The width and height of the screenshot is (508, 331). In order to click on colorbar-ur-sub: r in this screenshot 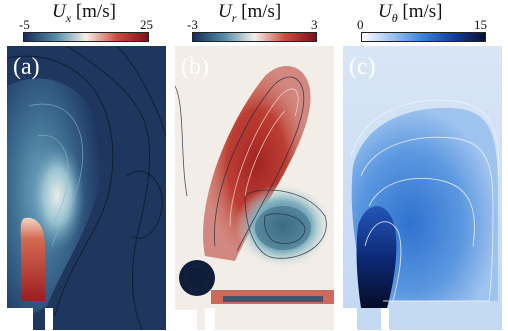, I will do `click(234, 17)`.